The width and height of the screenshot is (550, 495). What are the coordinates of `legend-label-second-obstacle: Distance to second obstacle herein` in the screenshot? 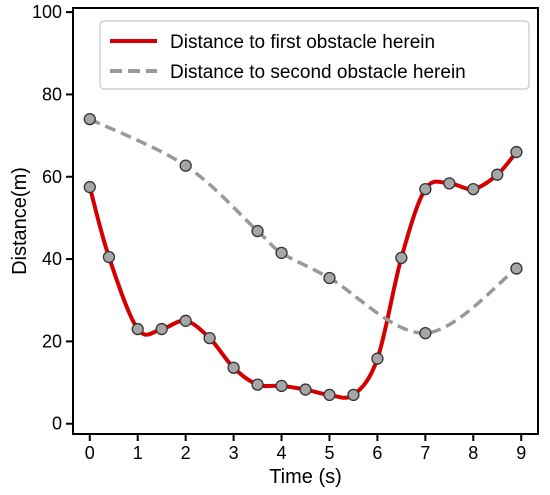 It's located at (318, 72).